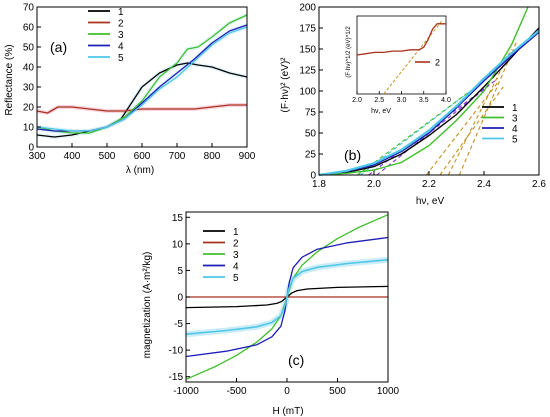 This screenshot has height=417, width=550. I want to click on panel-c-legend-label-4: 4, so click(236, 267).